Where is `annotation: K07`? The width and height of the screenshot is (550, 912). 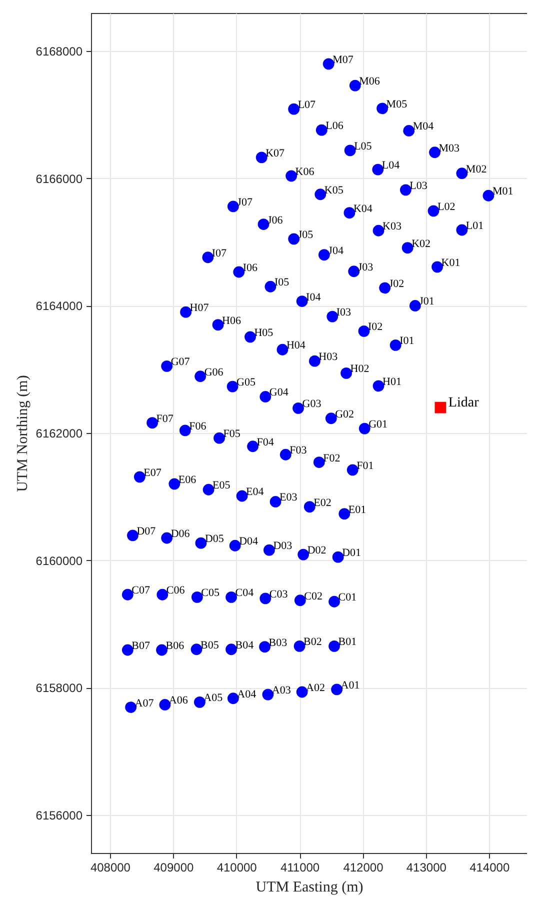 annotation: K07 is located at coordinates (276, 153).